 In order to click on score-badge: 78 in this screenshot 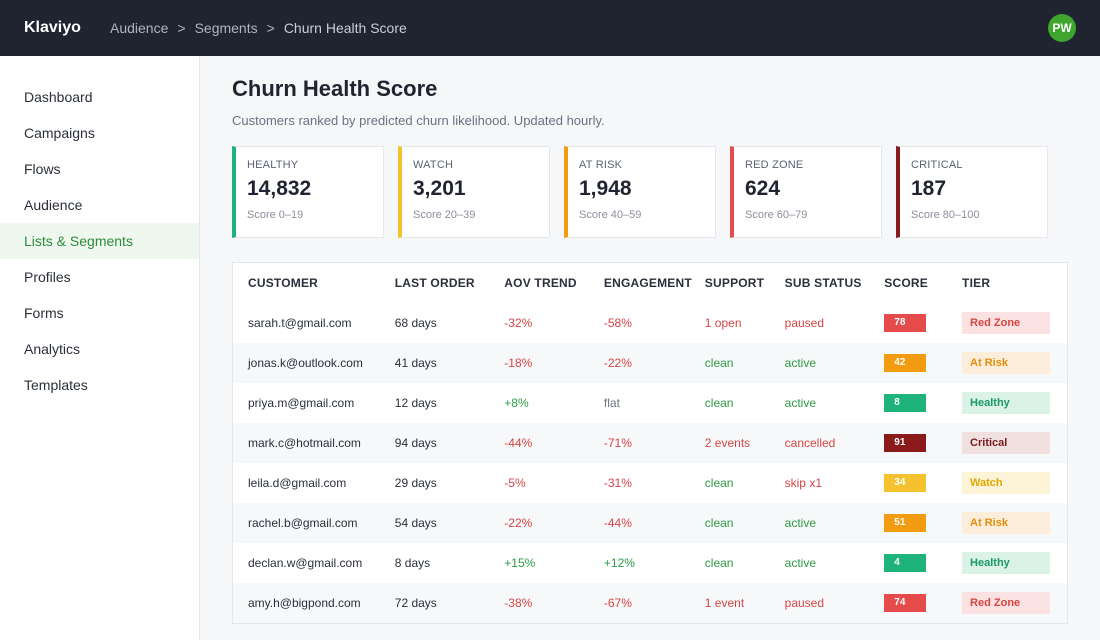, I will do `click(905, 323)`.